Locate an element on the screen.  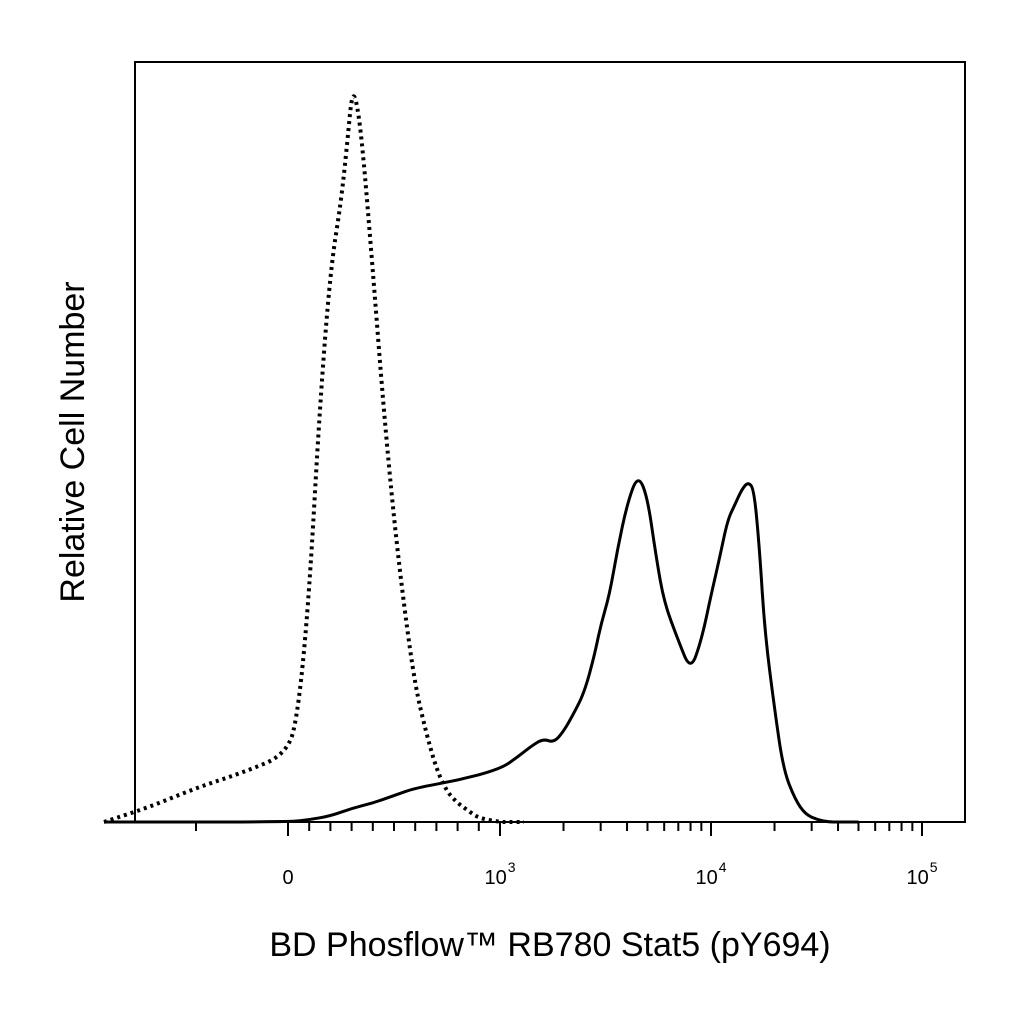
x-axis-minor-ticks is located at coordinates (559, 829).